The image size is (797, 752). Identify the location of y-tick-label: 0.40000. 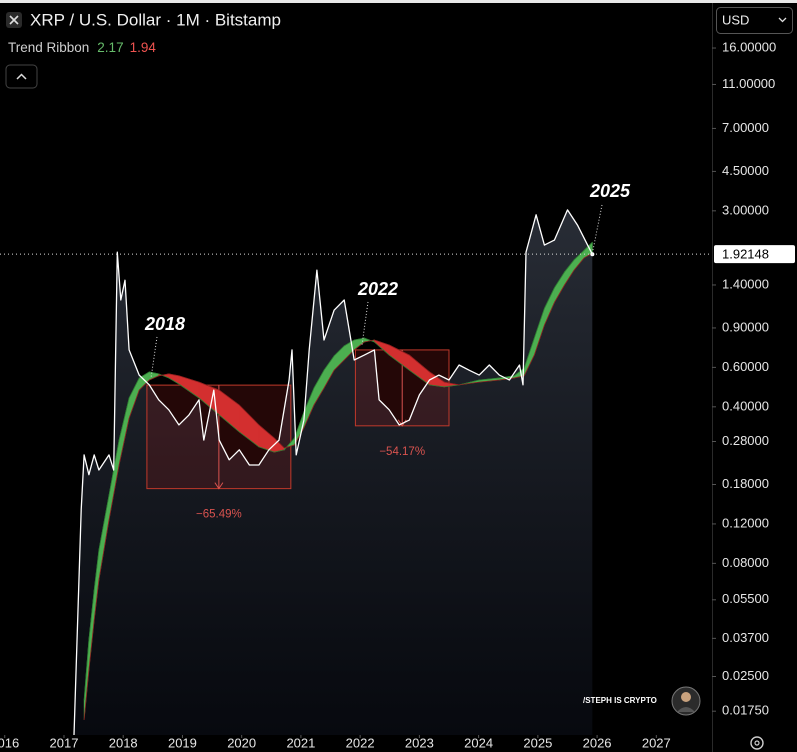
(745, 405).